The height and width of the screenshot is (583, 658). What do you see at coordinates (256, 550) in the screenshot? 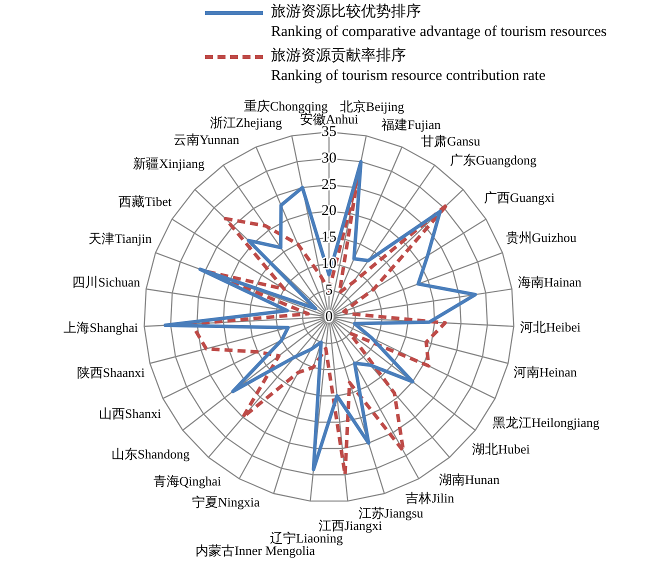
I see `spoke-label: 内蒙古Inner Mengolia` at bounding box center [256, 550].